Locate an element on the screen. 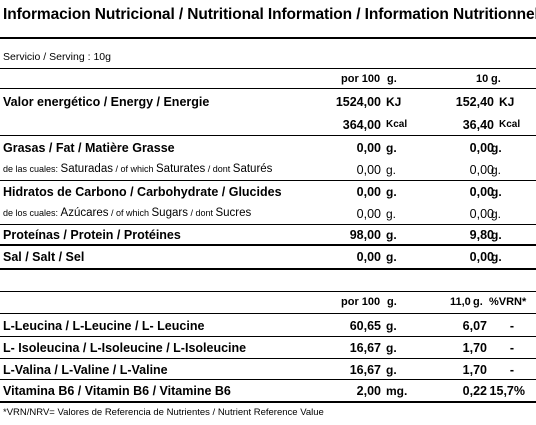 This screenshot has height=425, width=536. valine-per100: 16,67 is located at coordinates (365, 370).